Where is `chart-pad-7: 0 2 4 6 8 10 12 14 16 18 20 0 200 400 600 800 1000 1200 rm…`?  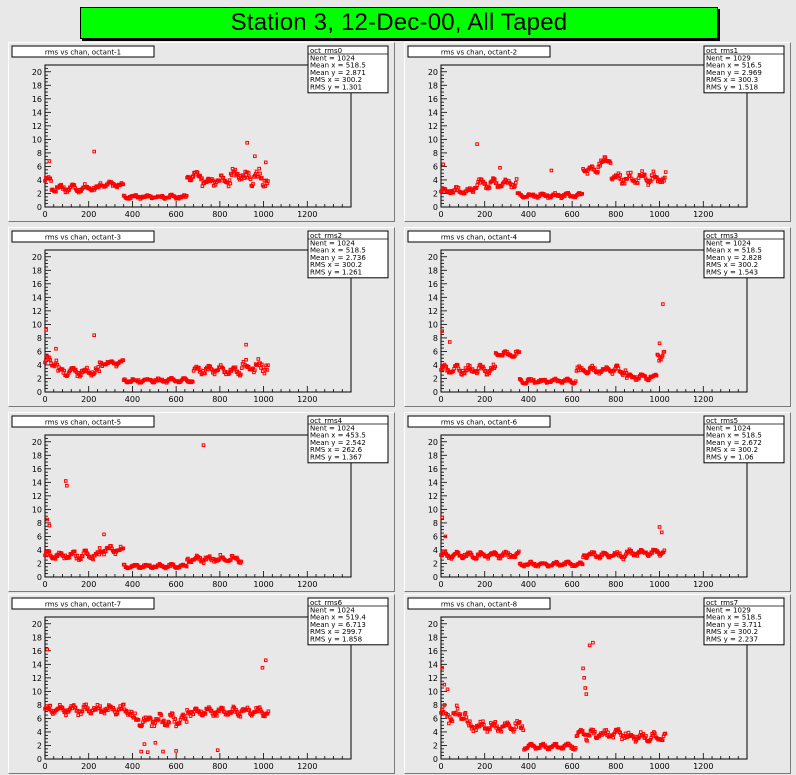
chart-pad-7: 0 2 4 6 8 10 12 14 16 18 20 0 200 400 600 800 1000 1200 rm… is located at coordinates (201, 684).